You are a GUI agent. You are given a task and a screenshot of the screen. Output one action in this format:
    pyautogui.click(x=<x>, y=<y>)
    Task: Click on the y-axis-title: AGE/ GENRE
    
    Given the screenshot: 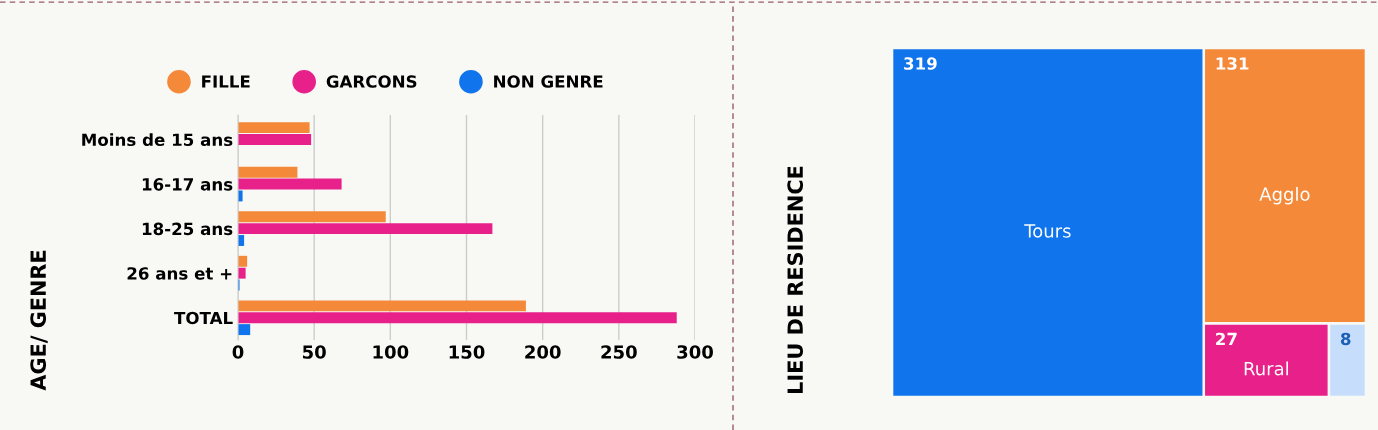 What is the action you would take?
    pyautogui.click(x=39, y=320)
    